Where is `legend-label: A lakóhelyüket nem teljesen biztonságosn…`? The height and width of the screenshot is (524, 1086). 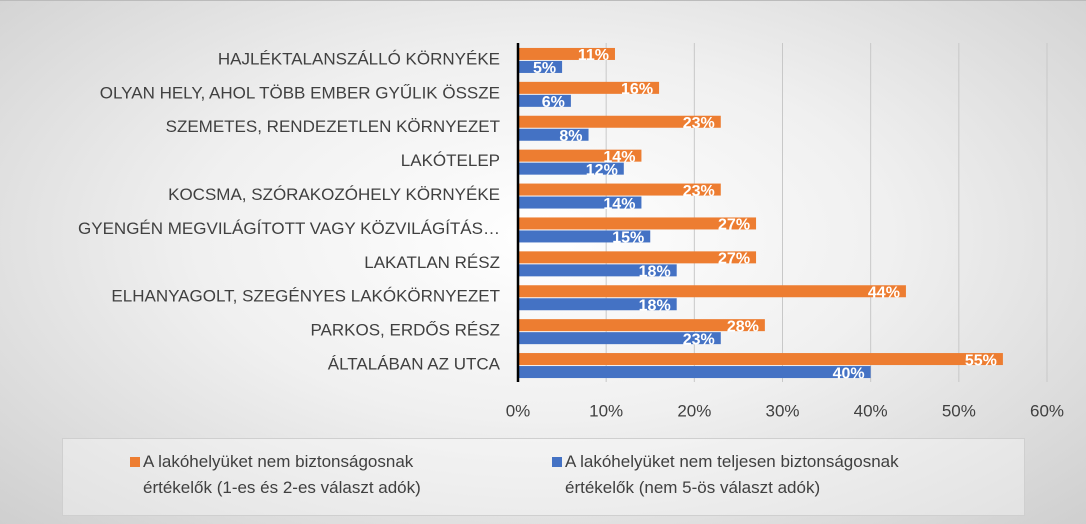
legend-label: A lakóhelyüket nem teljesen biztonságosn… is located at coordinates (732, 474).